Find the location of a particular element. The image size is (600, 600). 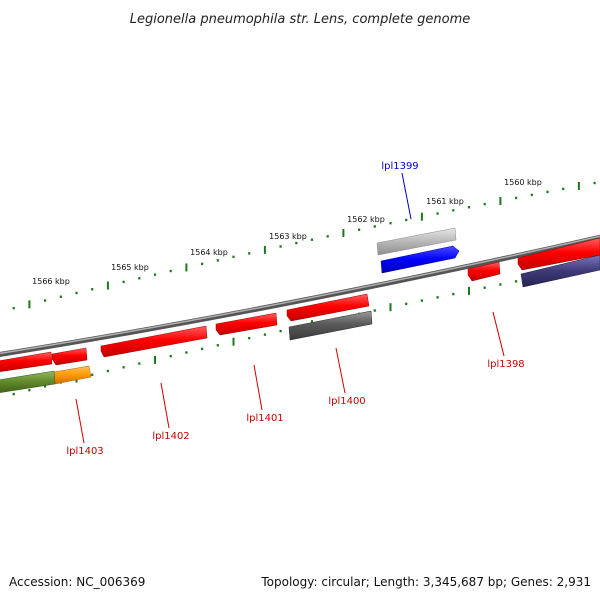

gene-label-lpl1398: lpl1398 is located at coordinates (505, 364).